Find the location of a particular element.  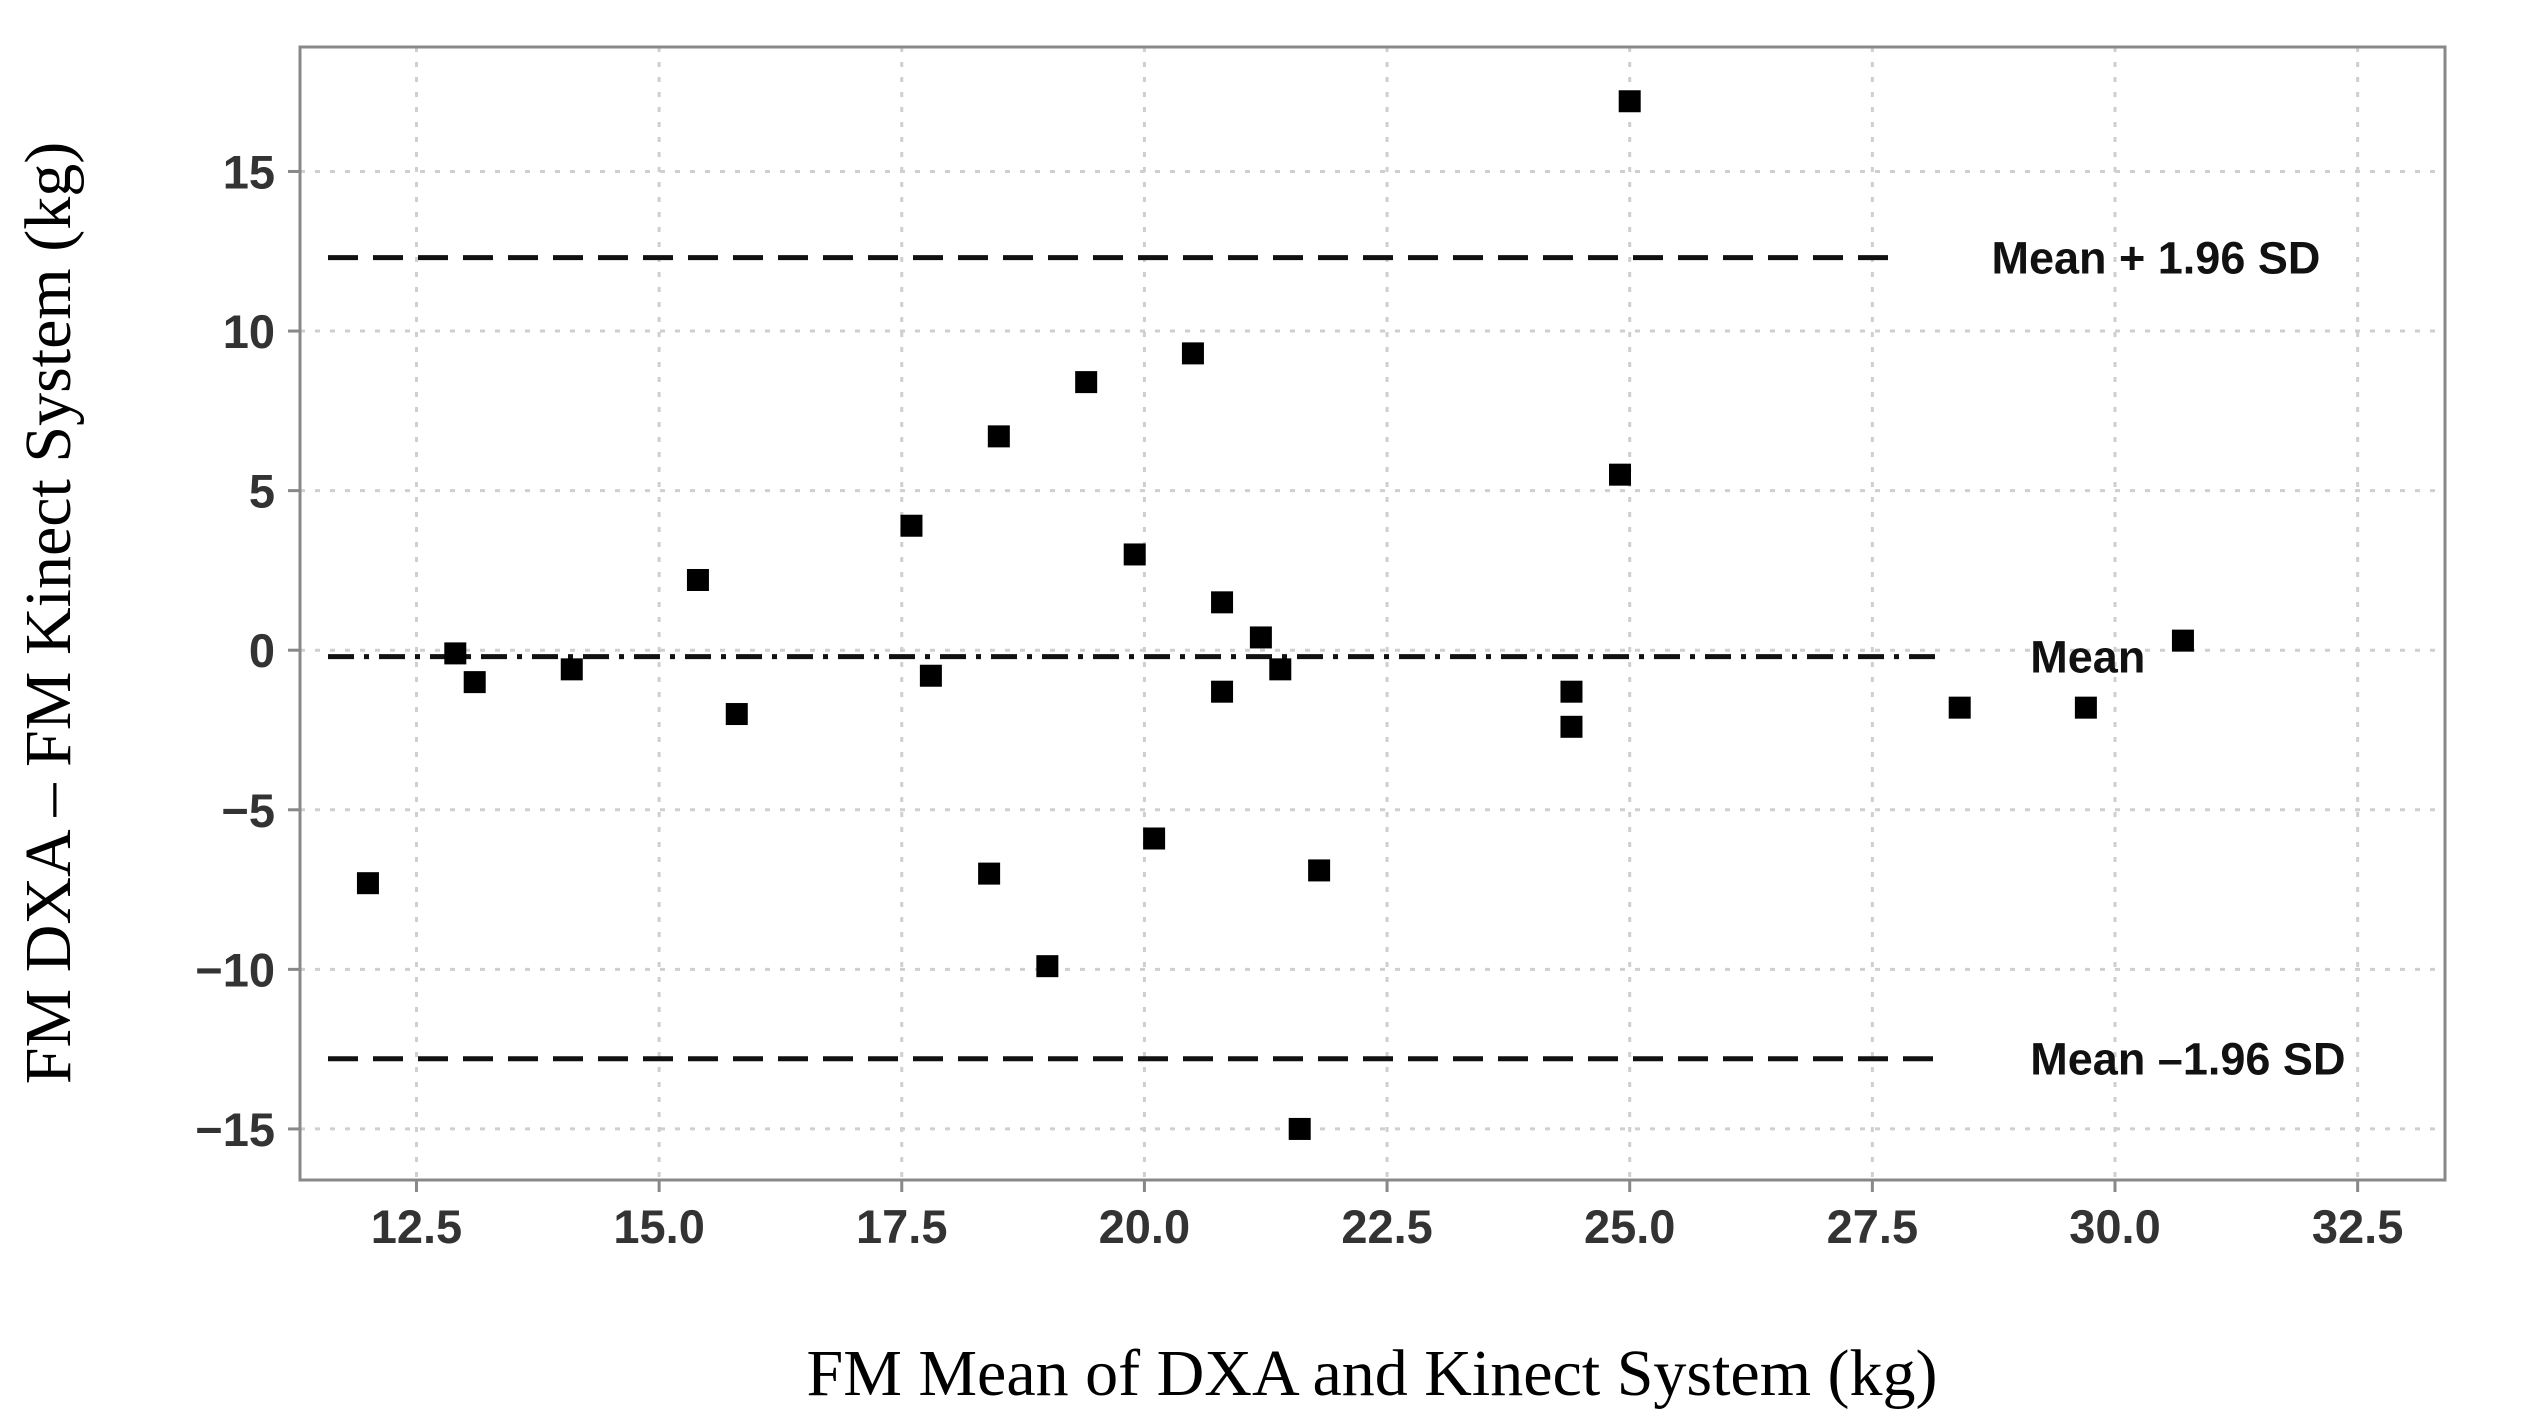

x-tick-label: 30.0 is located at coordinates (2114, 1226).